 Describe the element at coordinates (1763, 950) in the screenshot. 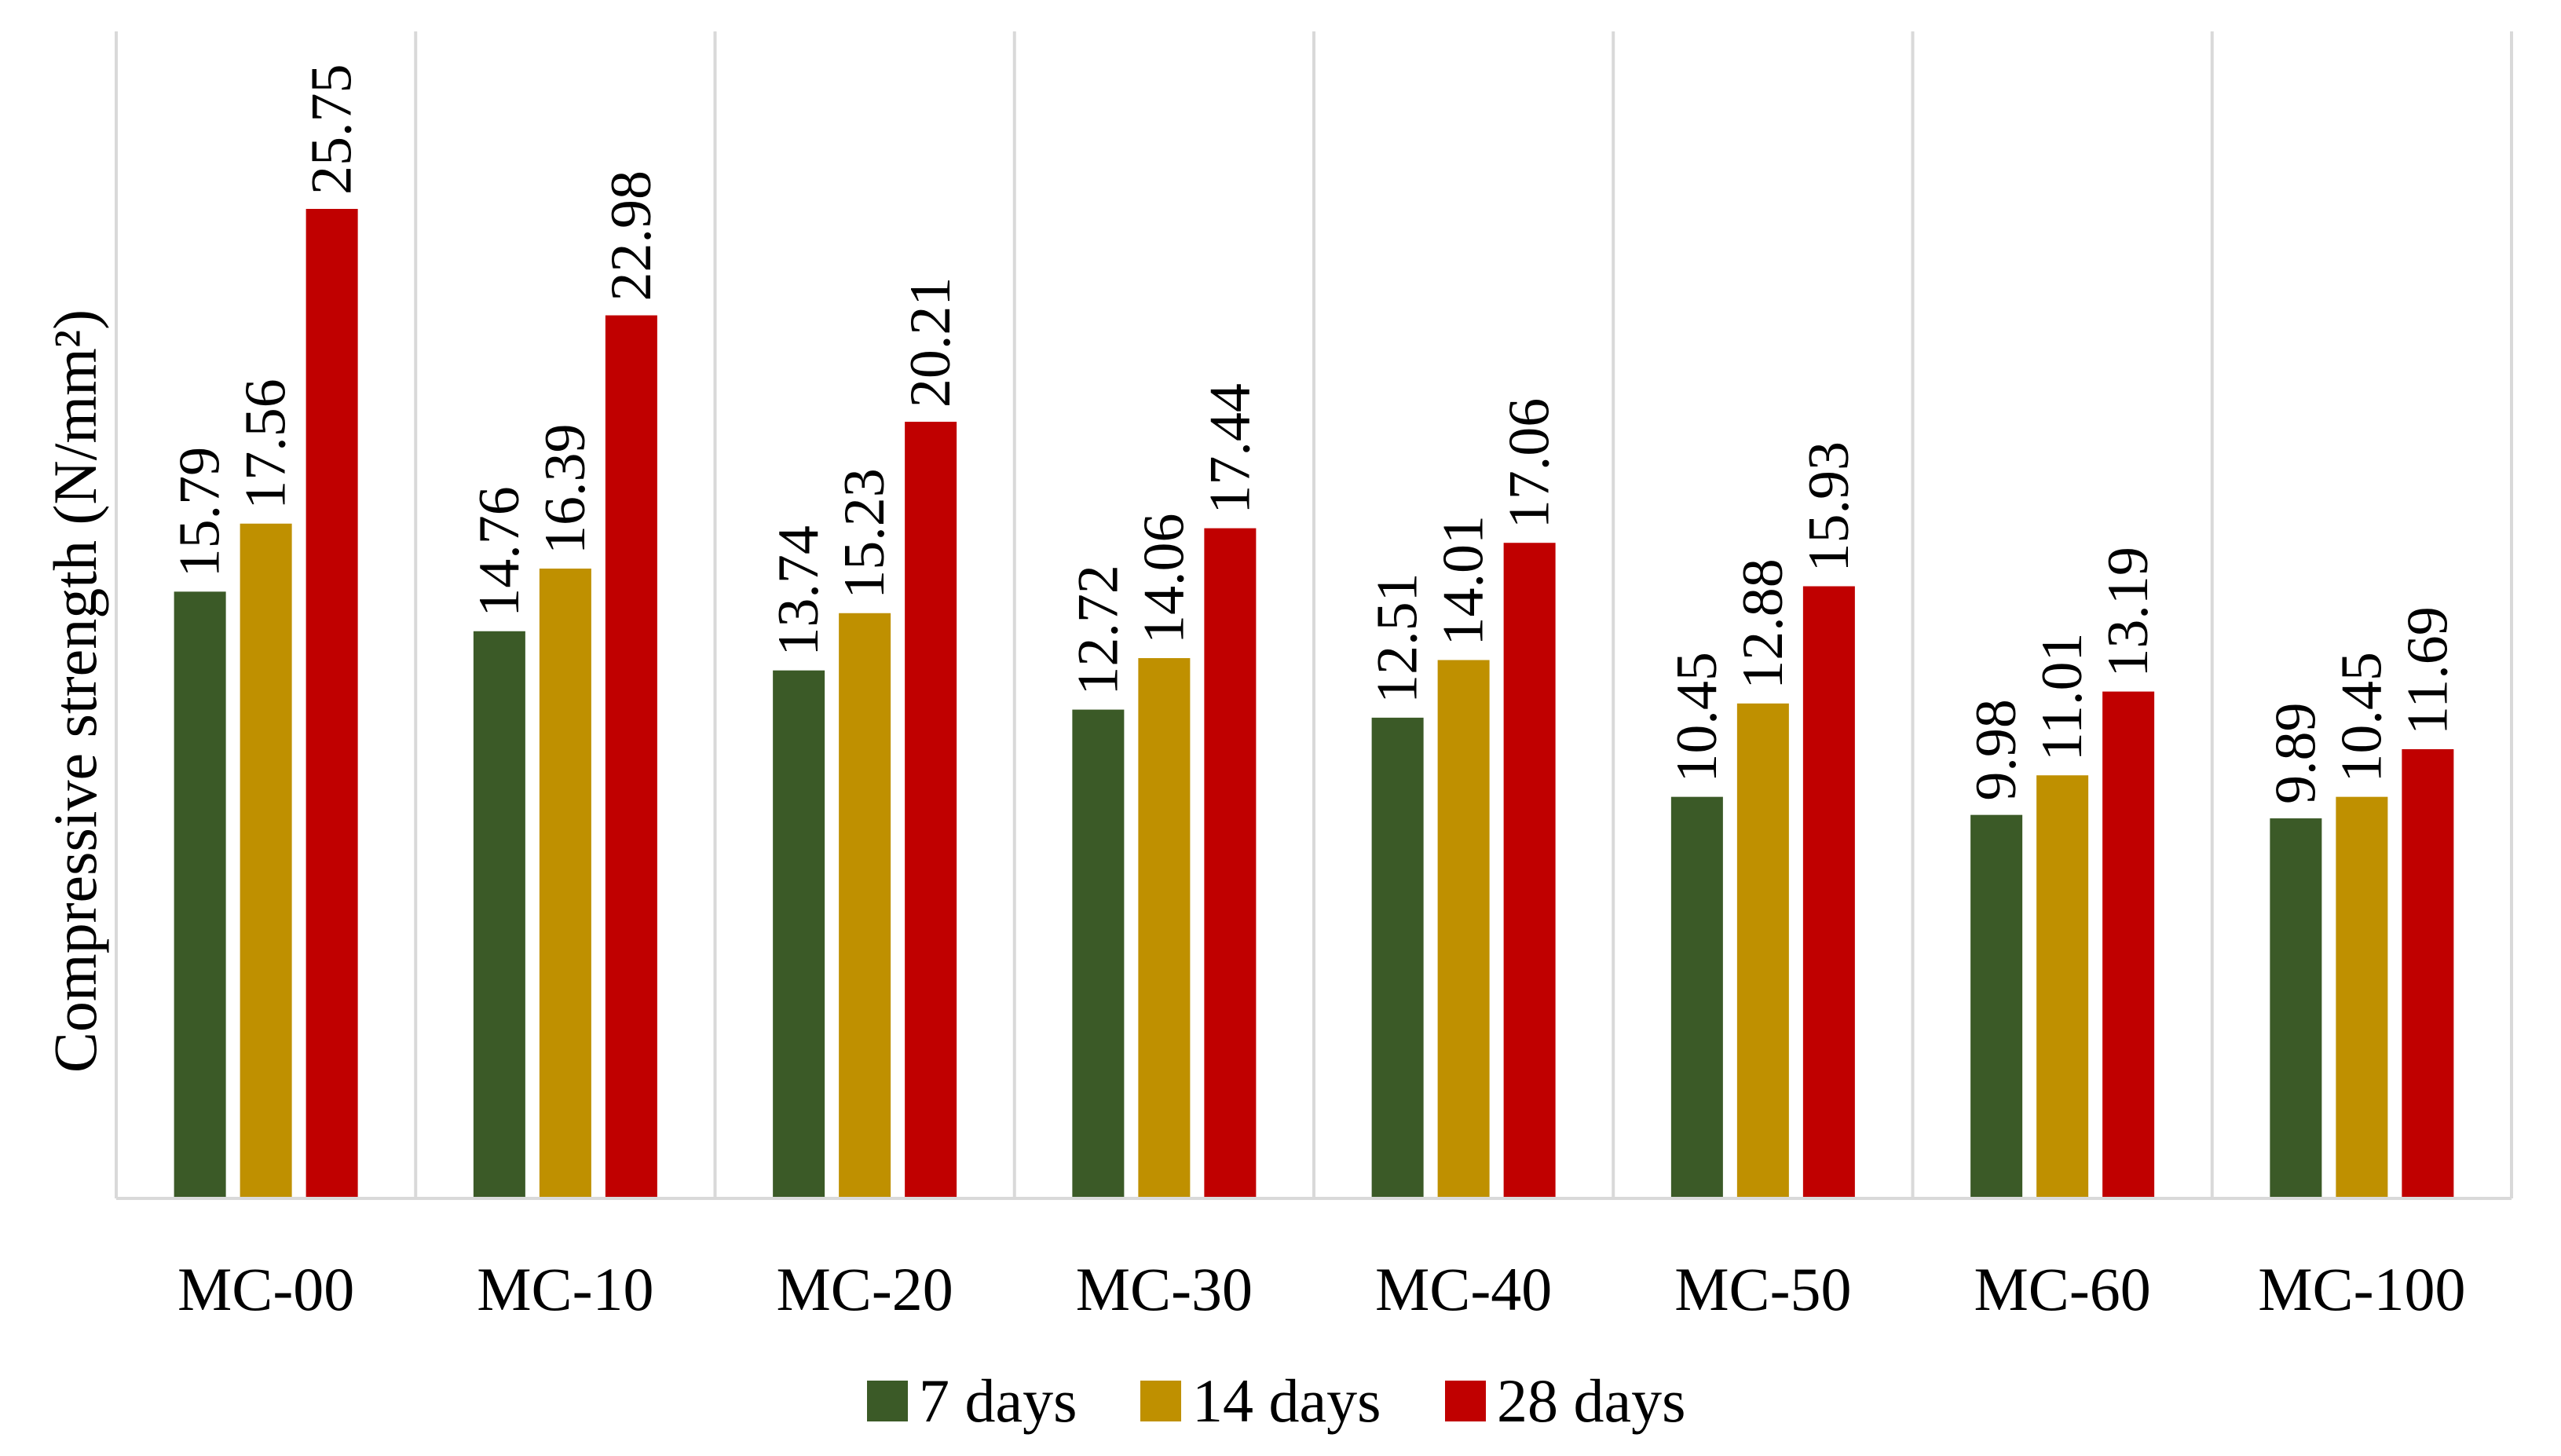

I see `bar-mc-50-14-days` at that location.